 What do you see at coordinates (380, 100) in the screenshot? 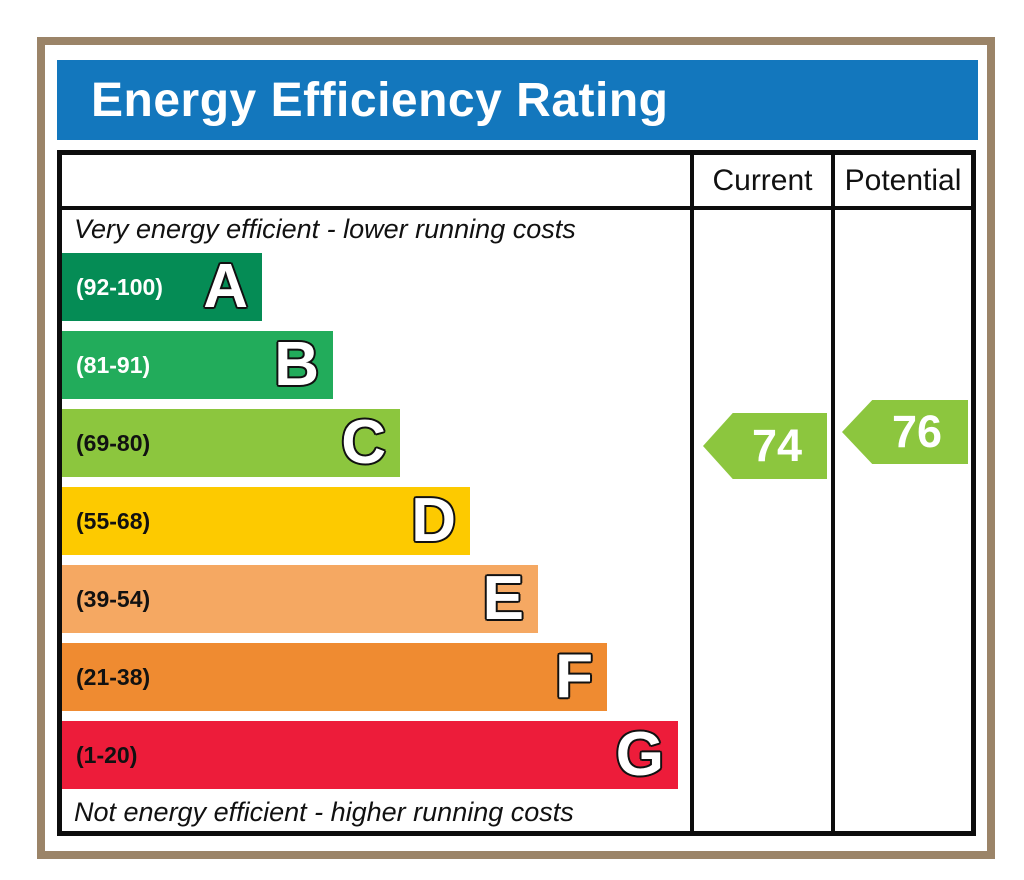
I see `chart-title: Energy Efficiency Rating` at bounding box center [380, 100].